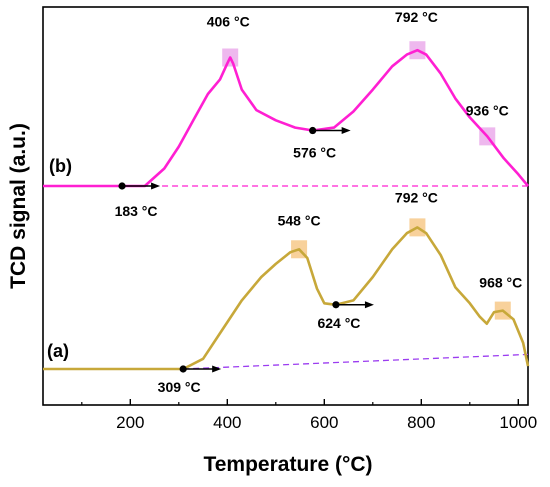 The width and height of the screenshot is (550, 487). What do you see at coordinates (421, 422) in the screenshot?
I see `x-tick-label: 800` at bounding box center [421, 422].